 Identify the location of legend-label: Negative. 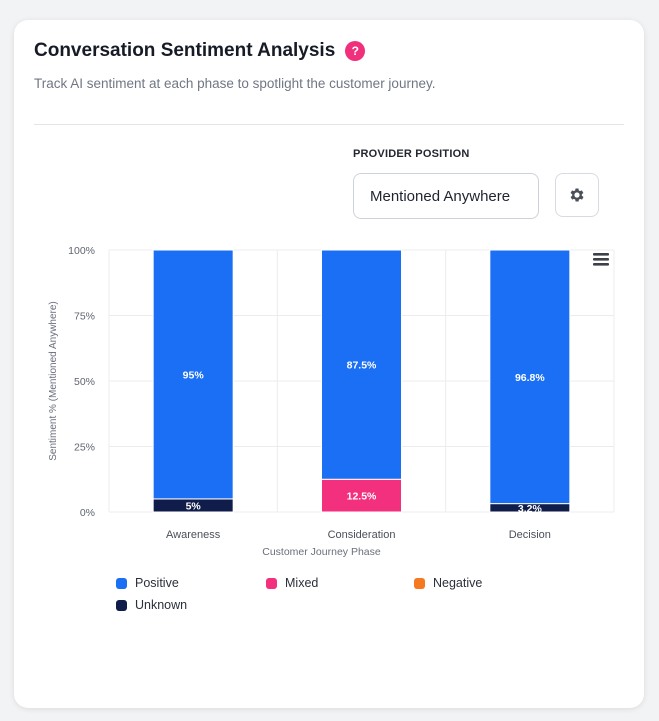
(458, 583).